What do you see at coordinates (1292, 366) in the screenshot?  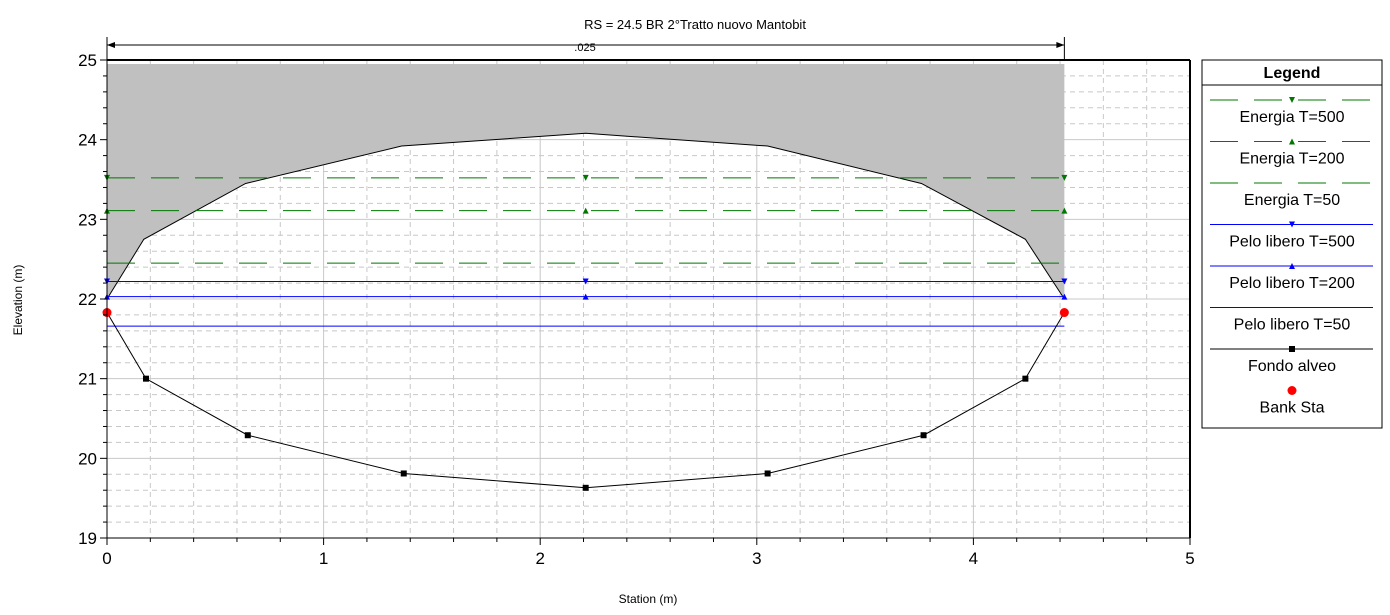 I see `legend-label-fondo-alveo: Fondo alveo` at bounding box center [1292, 366].